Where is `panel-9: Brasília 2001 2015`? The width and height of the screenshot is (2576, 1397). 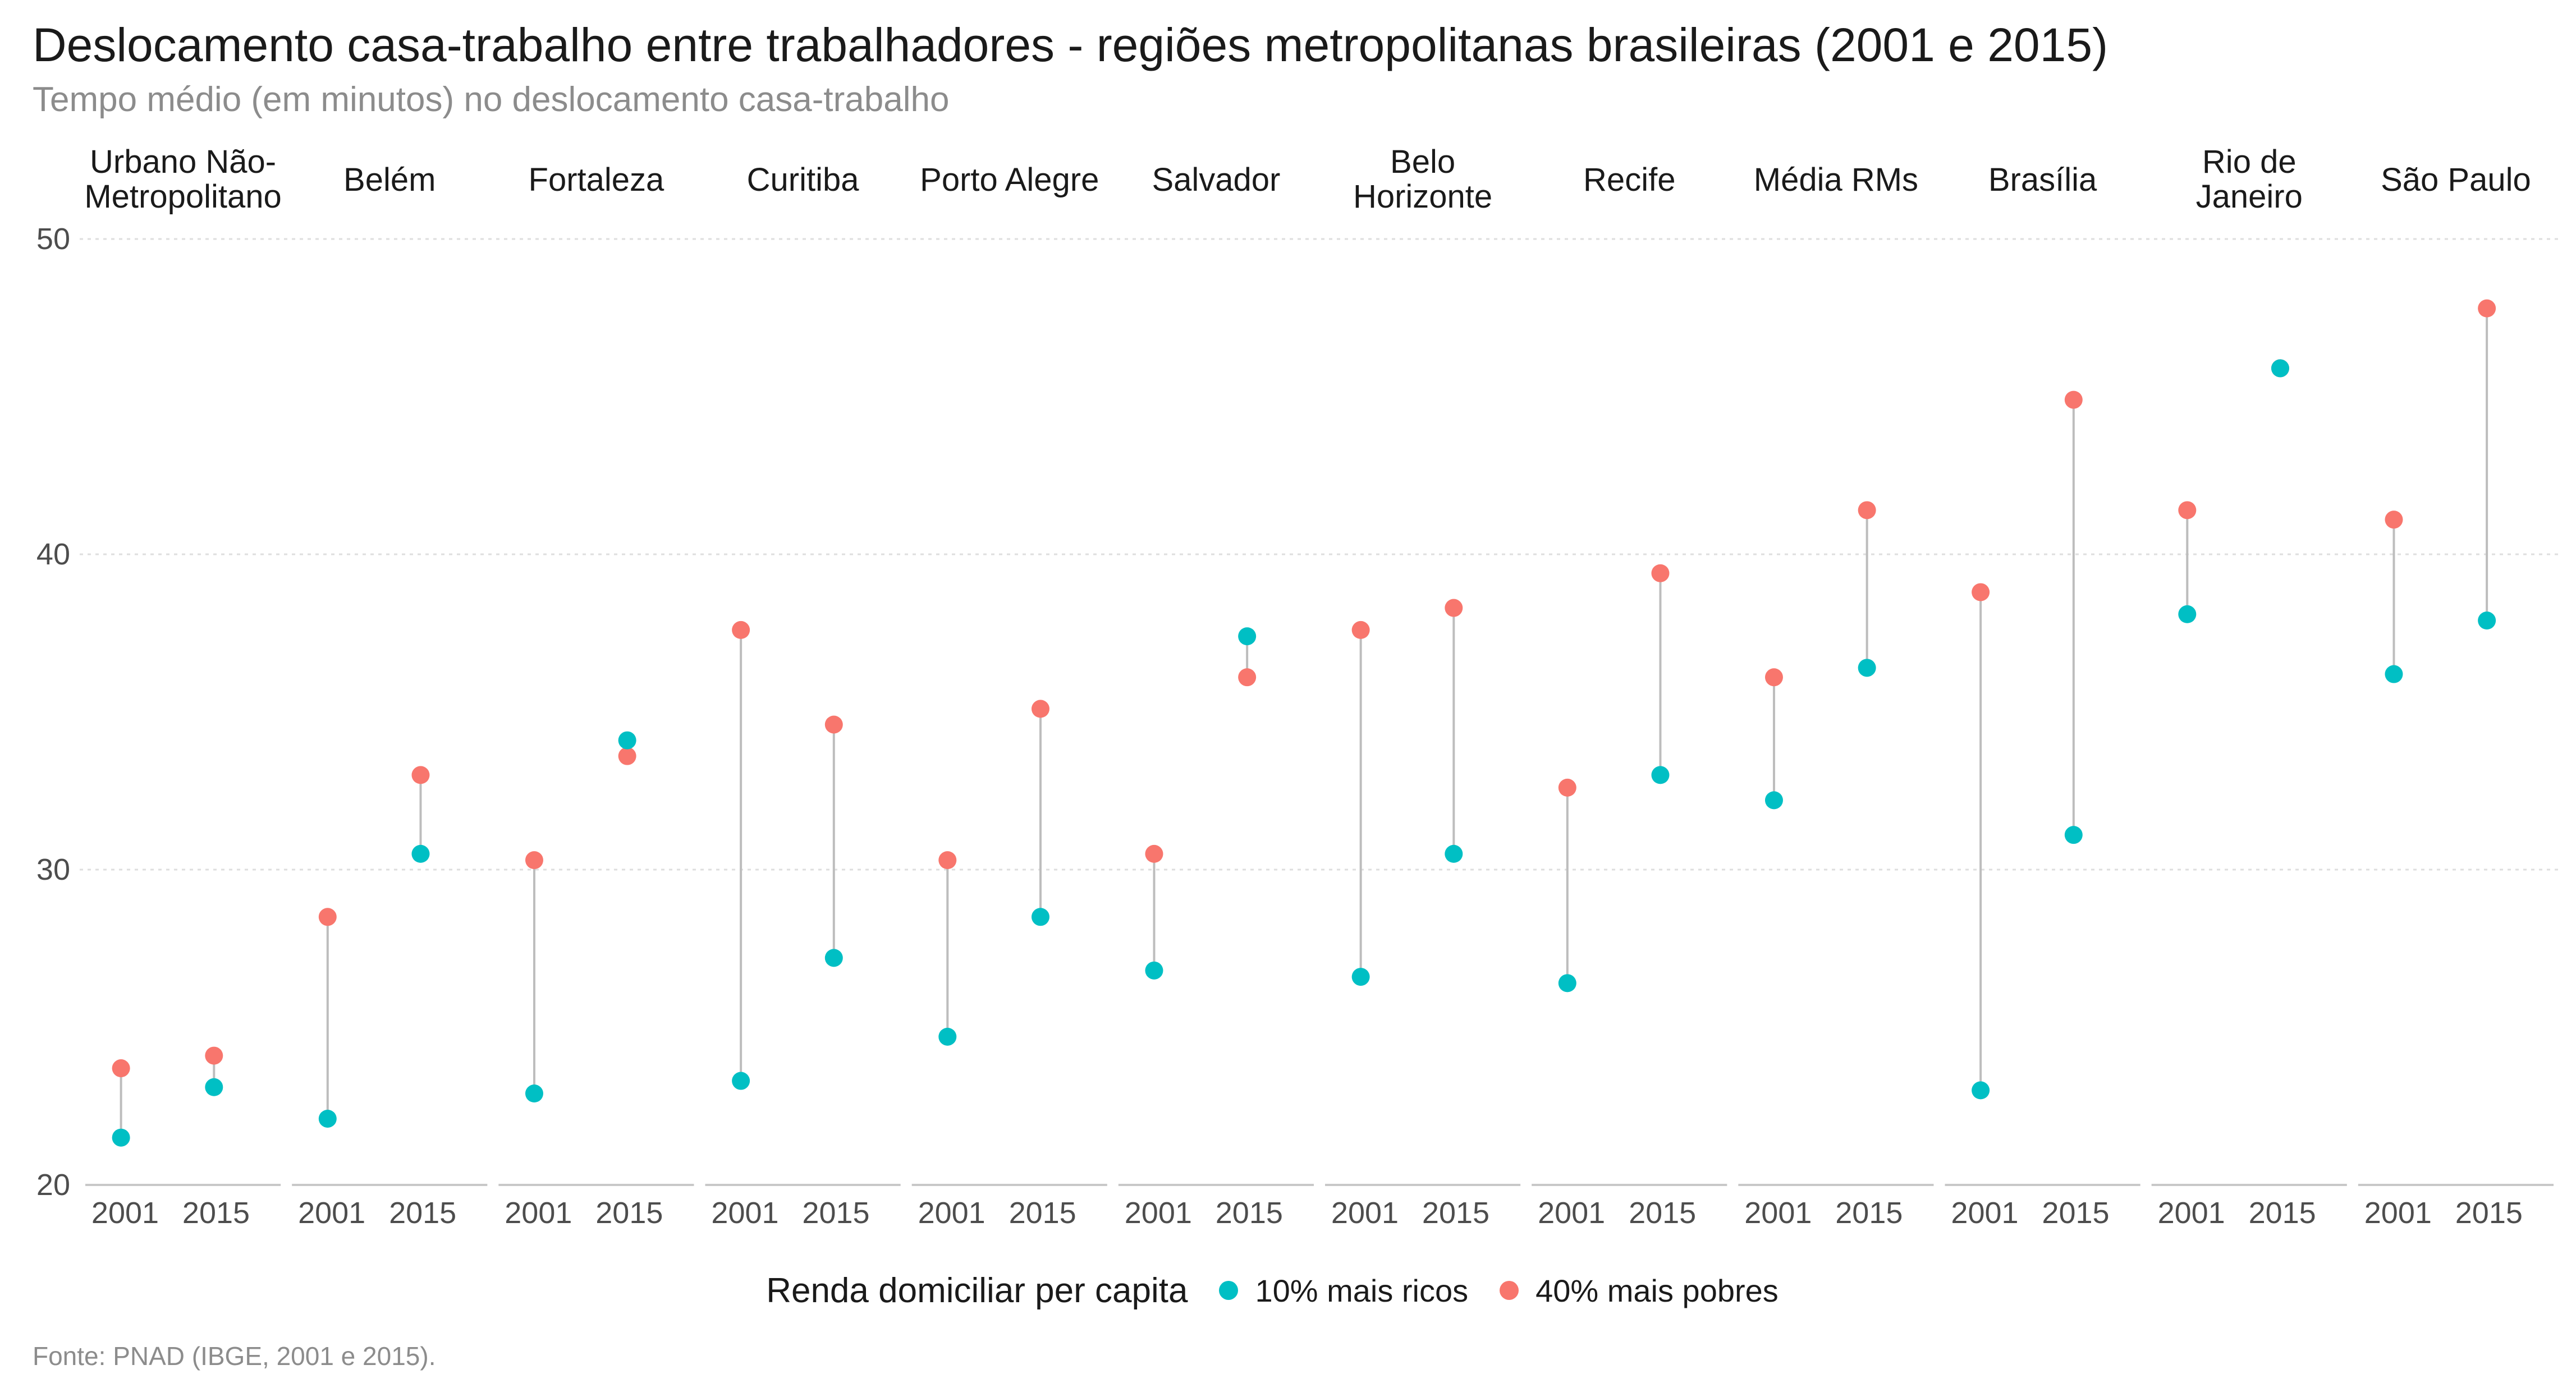 panel-9: Brasília 2001 2015 is located at coordinates (2042, 696).